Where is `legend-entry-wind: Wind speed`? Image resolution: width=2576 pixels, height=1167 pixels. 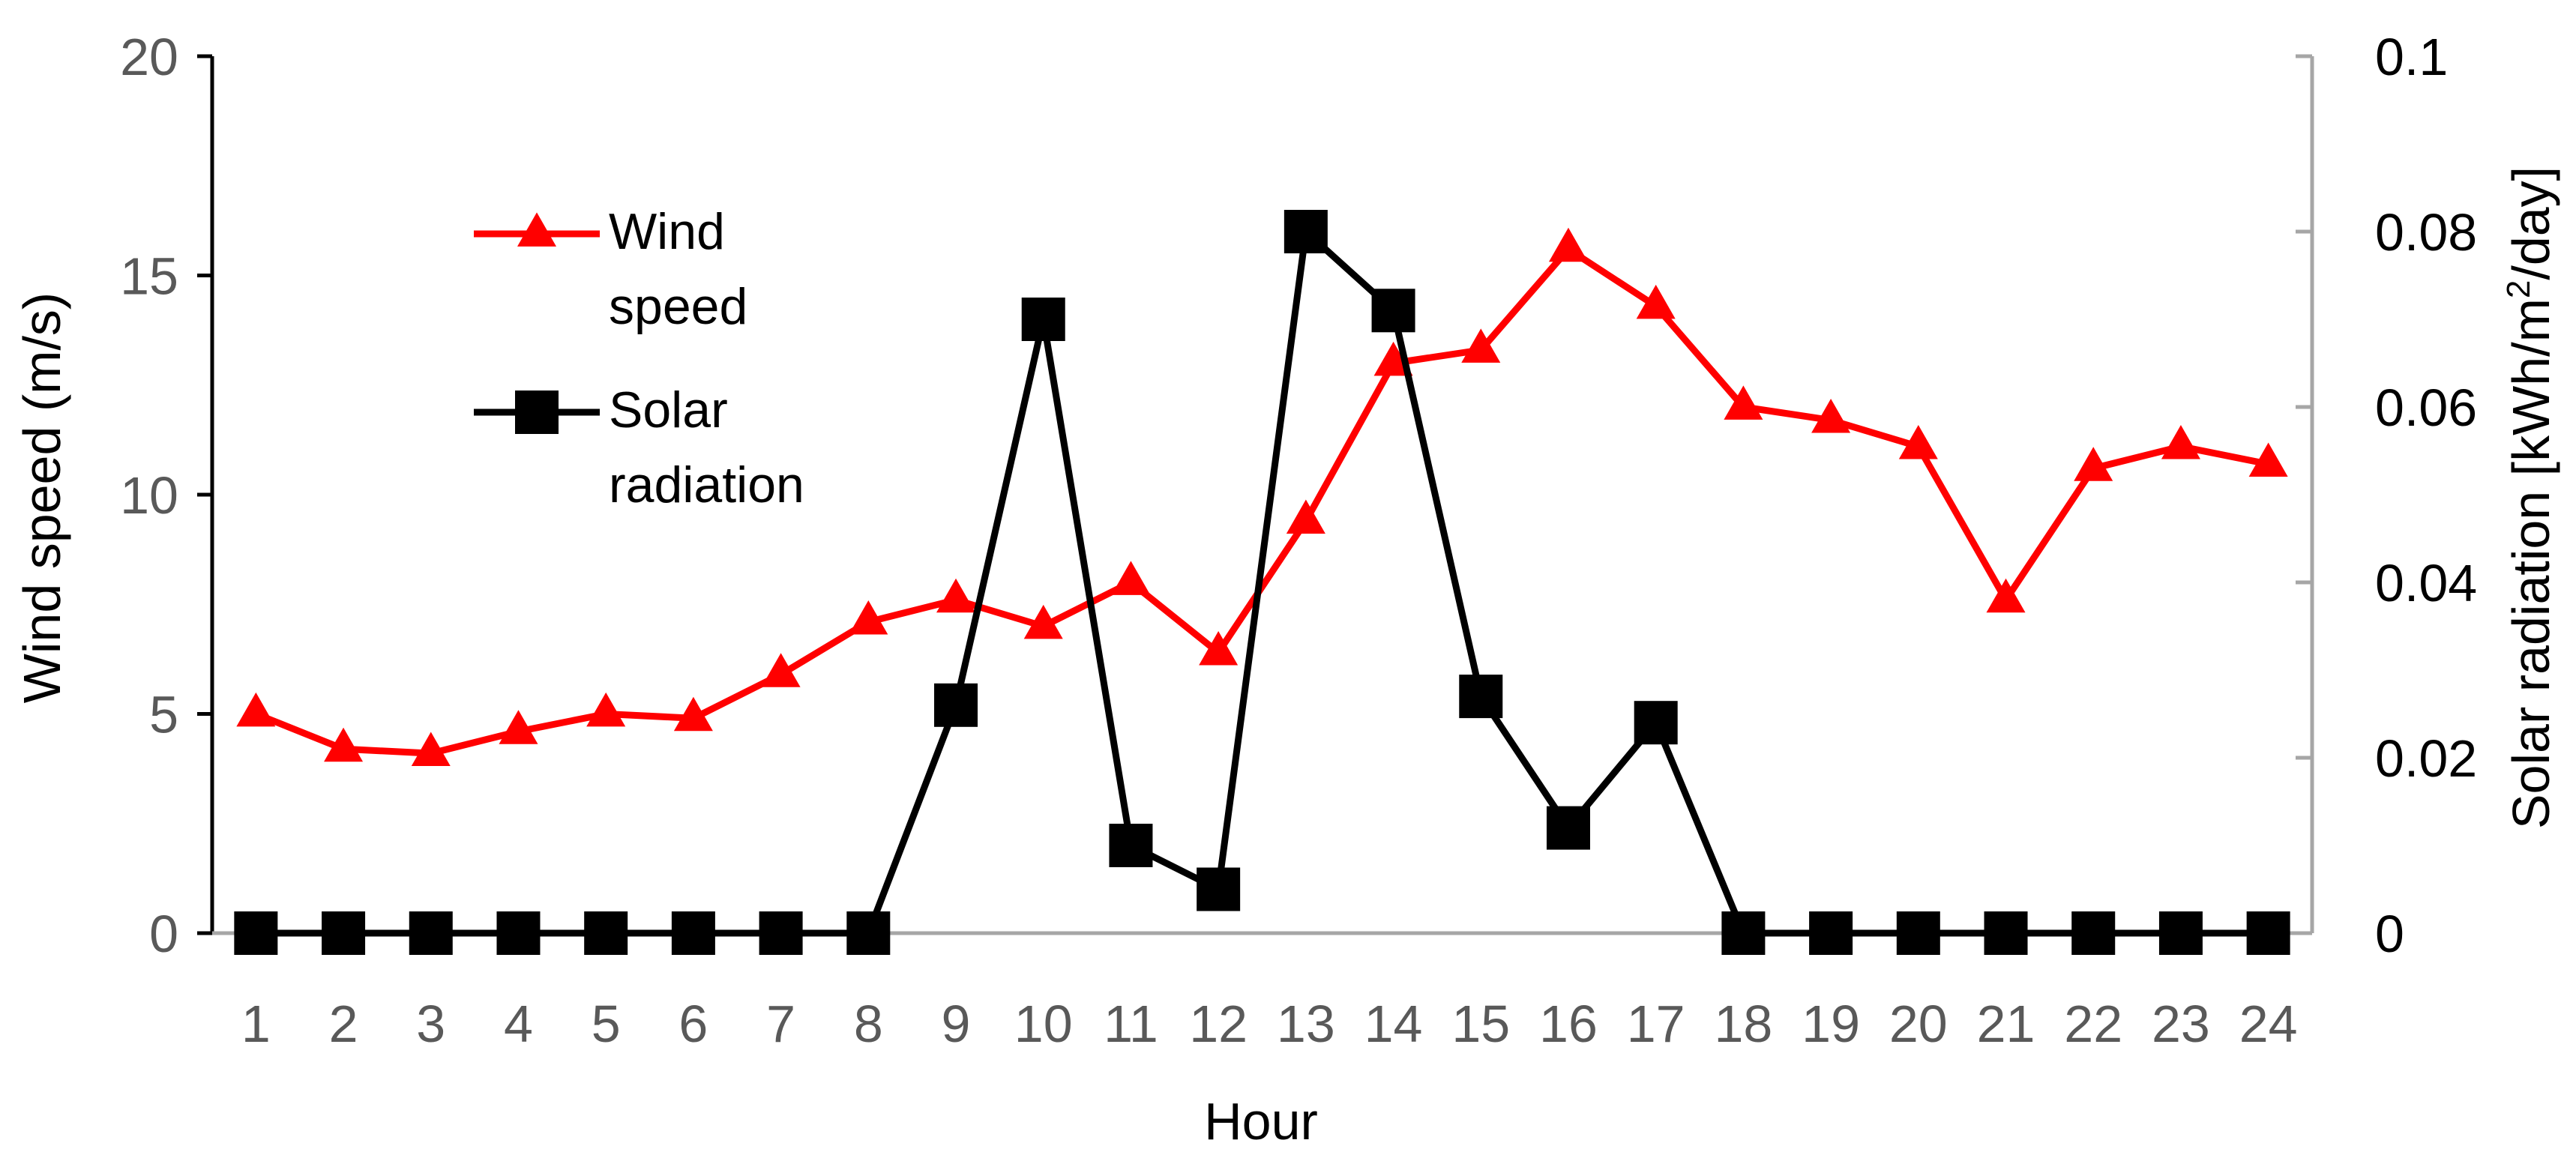 legend-entry-wind: Wind speed is located at coordinates (611, 269).